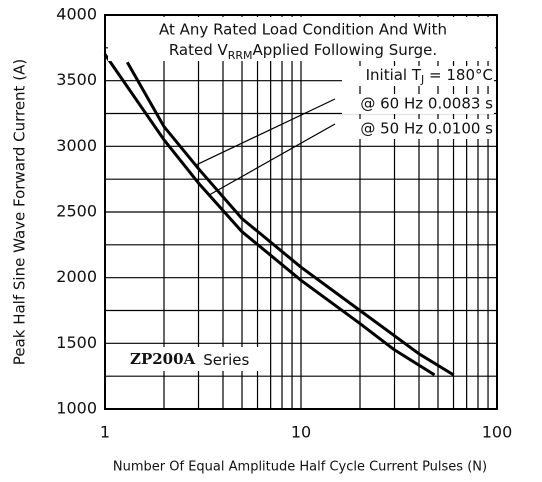 The height and width of the screenshot is (482, 542). I want to click on legend-label: @ 50 Hz 0.0100 s, so click(426, 129).